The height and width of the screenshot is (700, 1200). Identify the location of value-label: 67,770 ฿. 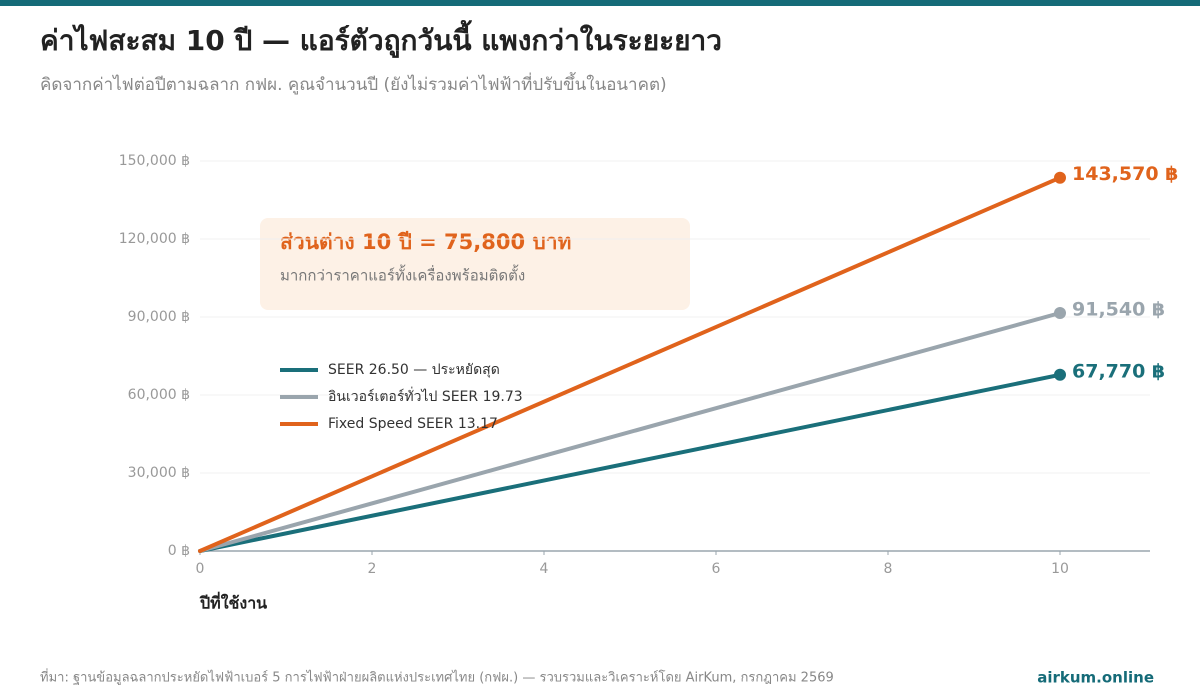
(1118, 371).